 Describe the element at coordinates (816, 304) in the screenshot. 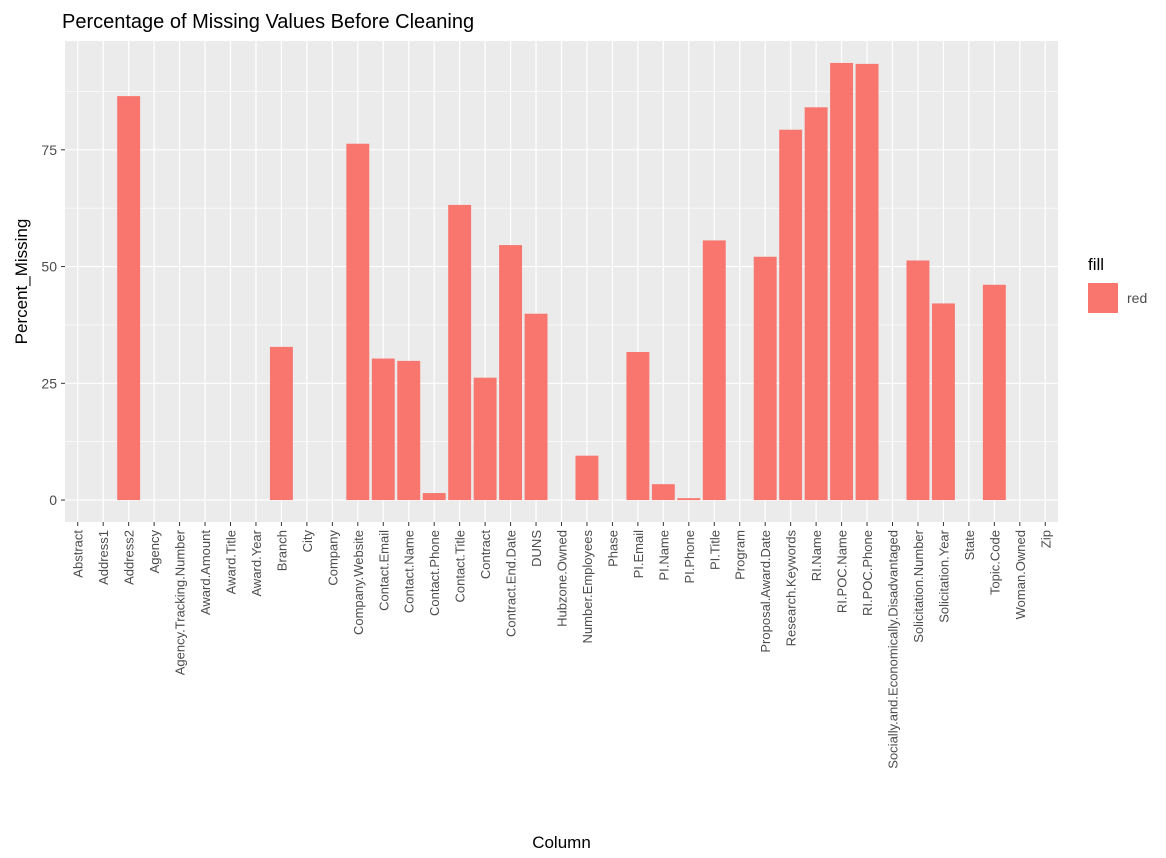

I see `bar-ri-name` at that location.